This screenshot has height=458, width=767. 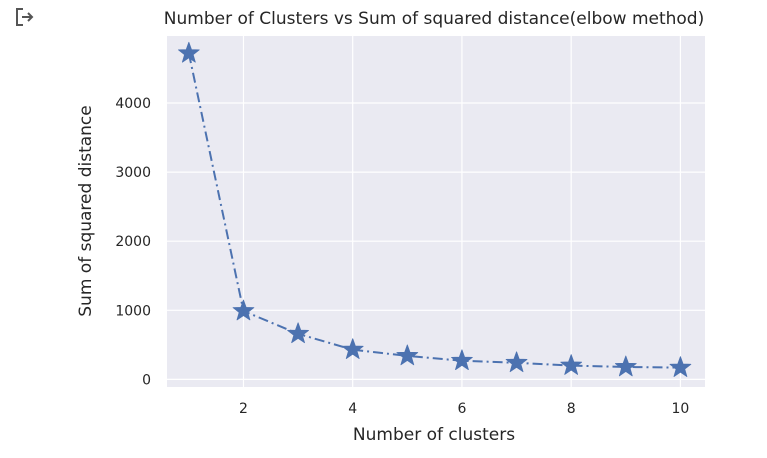 I want to click on output-arrow-icon, so click(x=25, y=17).